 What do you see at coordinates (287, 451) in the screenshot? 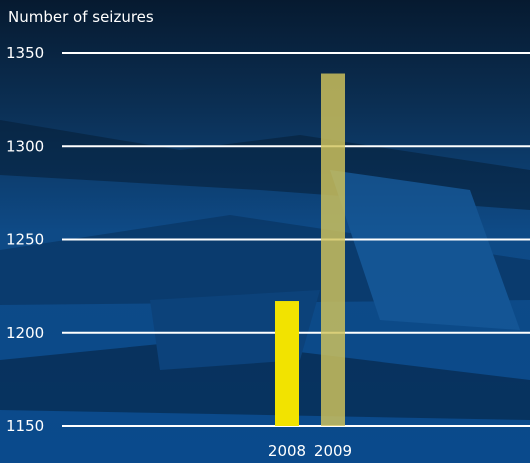
I see `x-tick-label-2008: 2008` at bounding box center [287, 451].